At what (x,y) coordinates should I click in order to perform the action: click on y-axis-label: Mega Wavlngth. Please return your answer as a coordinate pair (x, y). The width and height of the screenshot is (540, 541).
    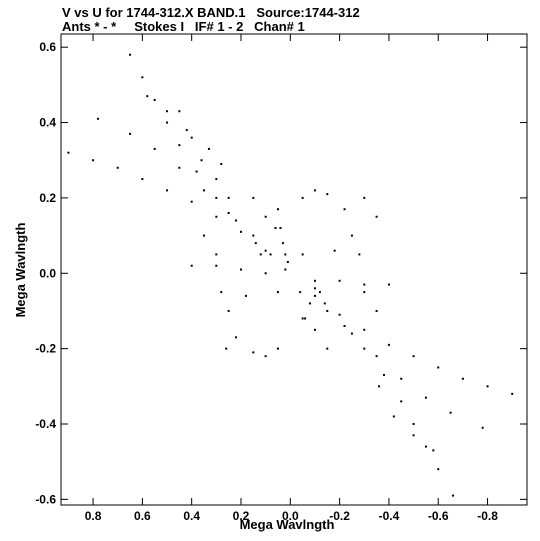
    Looking at the image, I should click on (20, 270).